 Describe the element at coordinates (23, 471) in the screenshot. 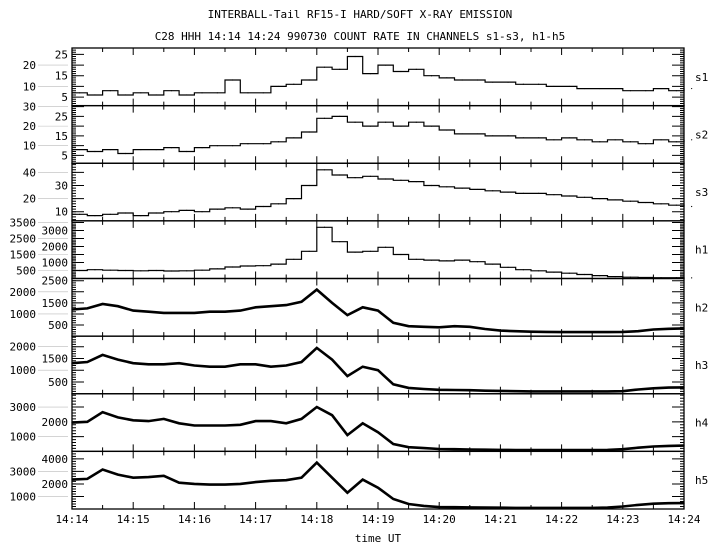

I see `y-tick-label: 3000` at that location.